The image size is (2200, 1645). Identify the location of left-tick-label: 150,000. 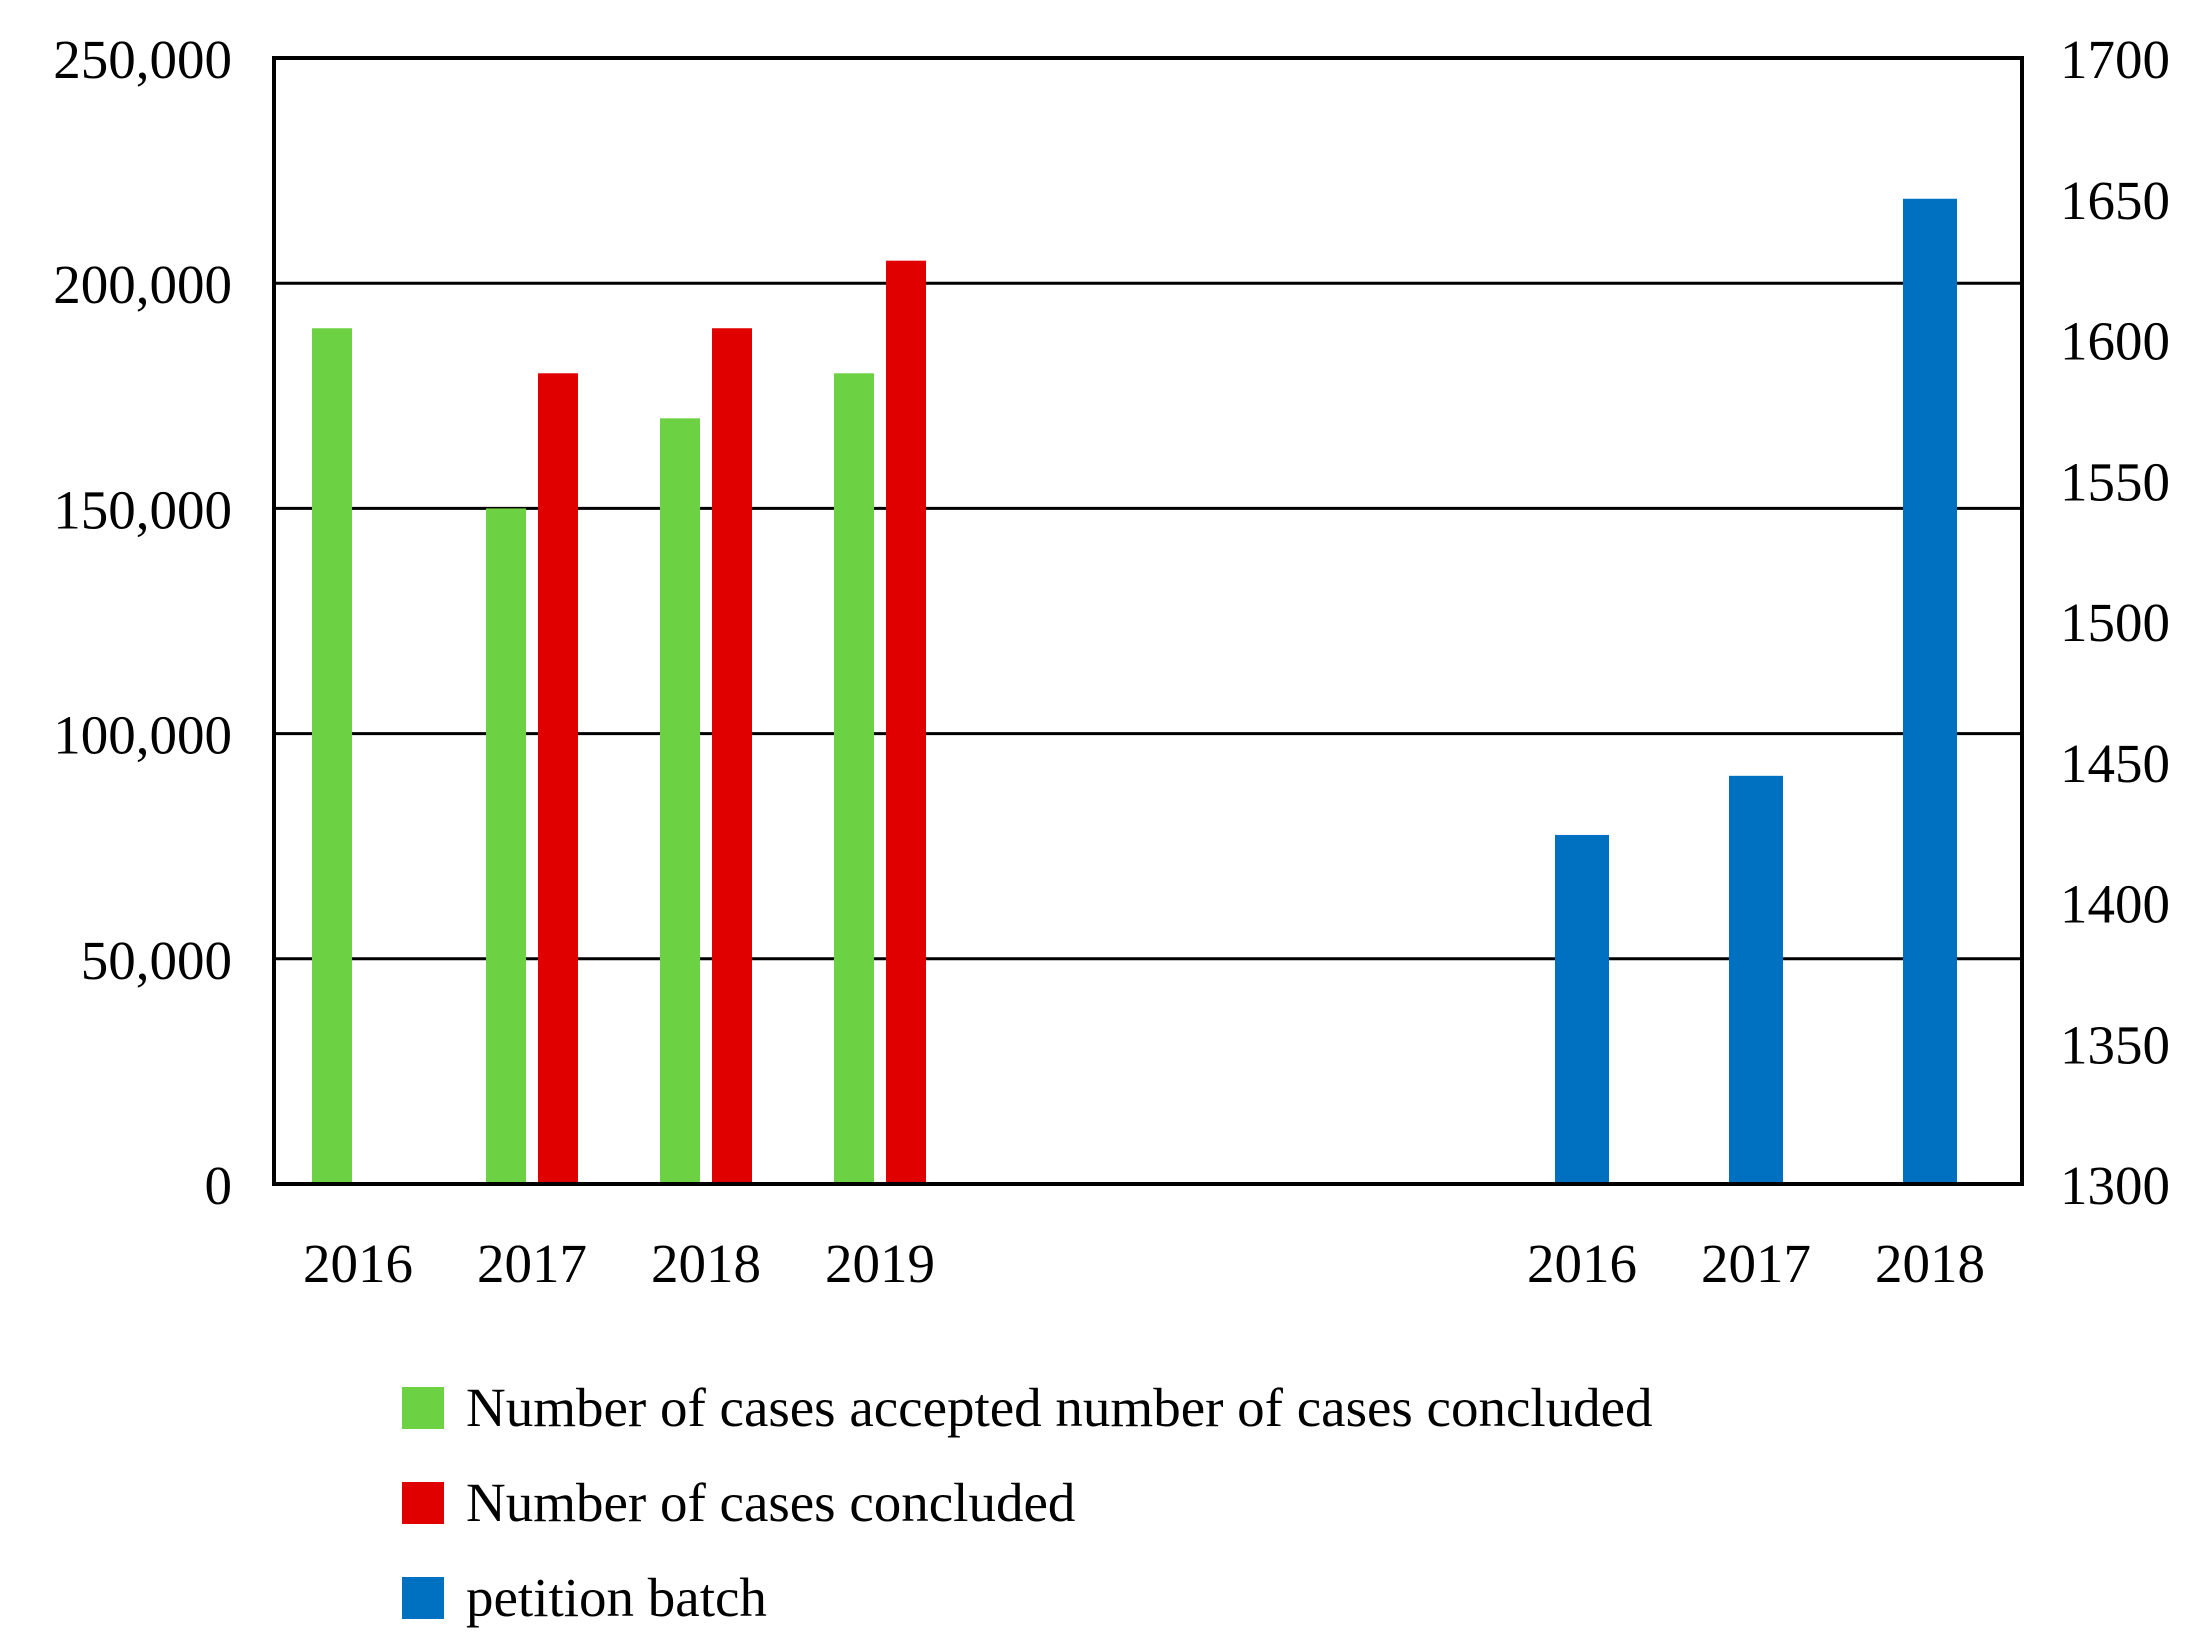
(142, 509).